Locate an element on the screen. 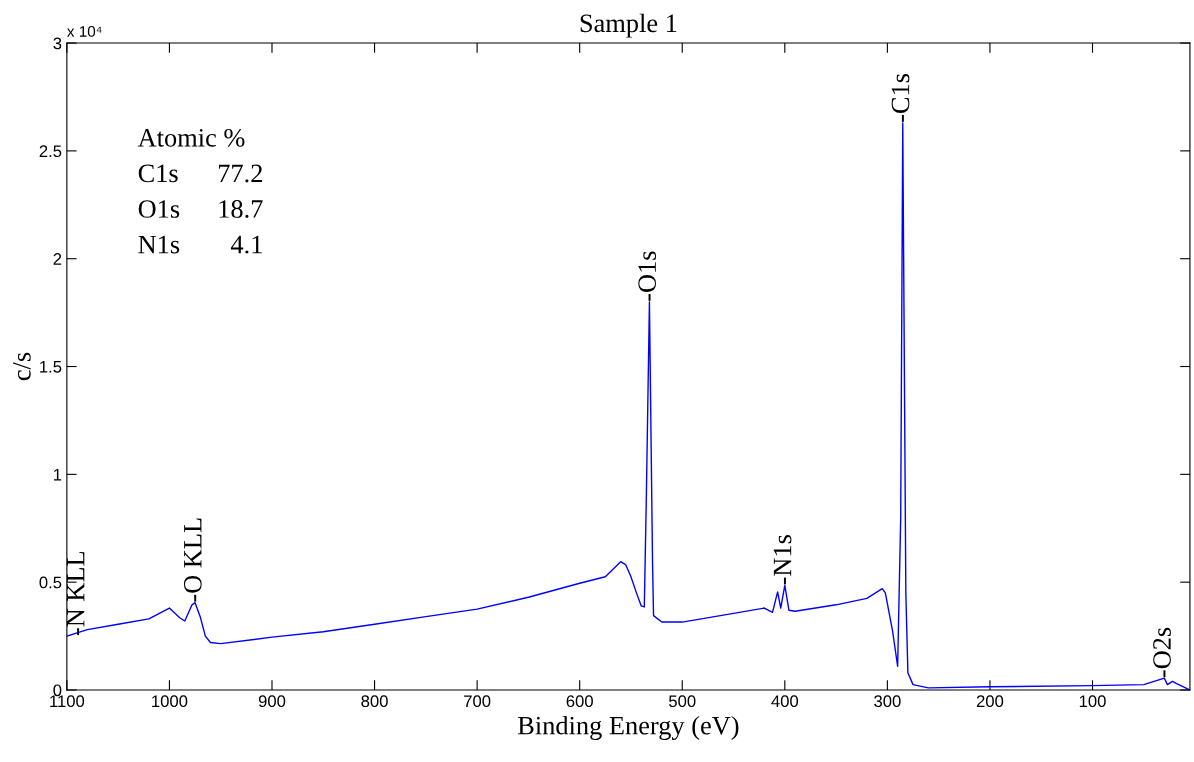  x-tick-label: 1100 is located at coordinates (67, 701).